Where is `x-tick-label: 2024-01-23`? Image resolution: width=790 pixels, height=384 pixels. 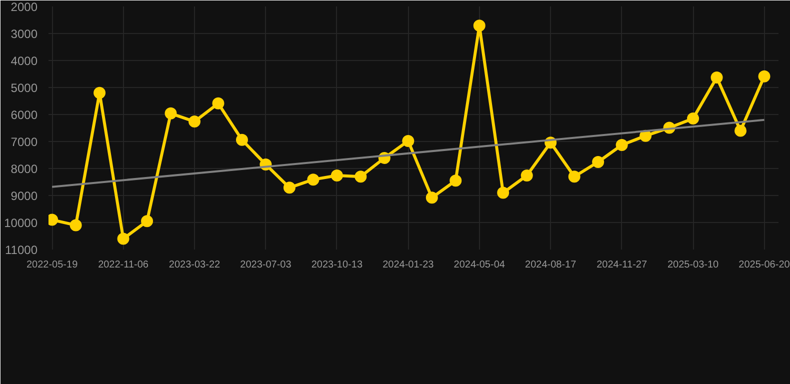 x-tick-label: 2024-01-23 is located at coordinates (408, 265).